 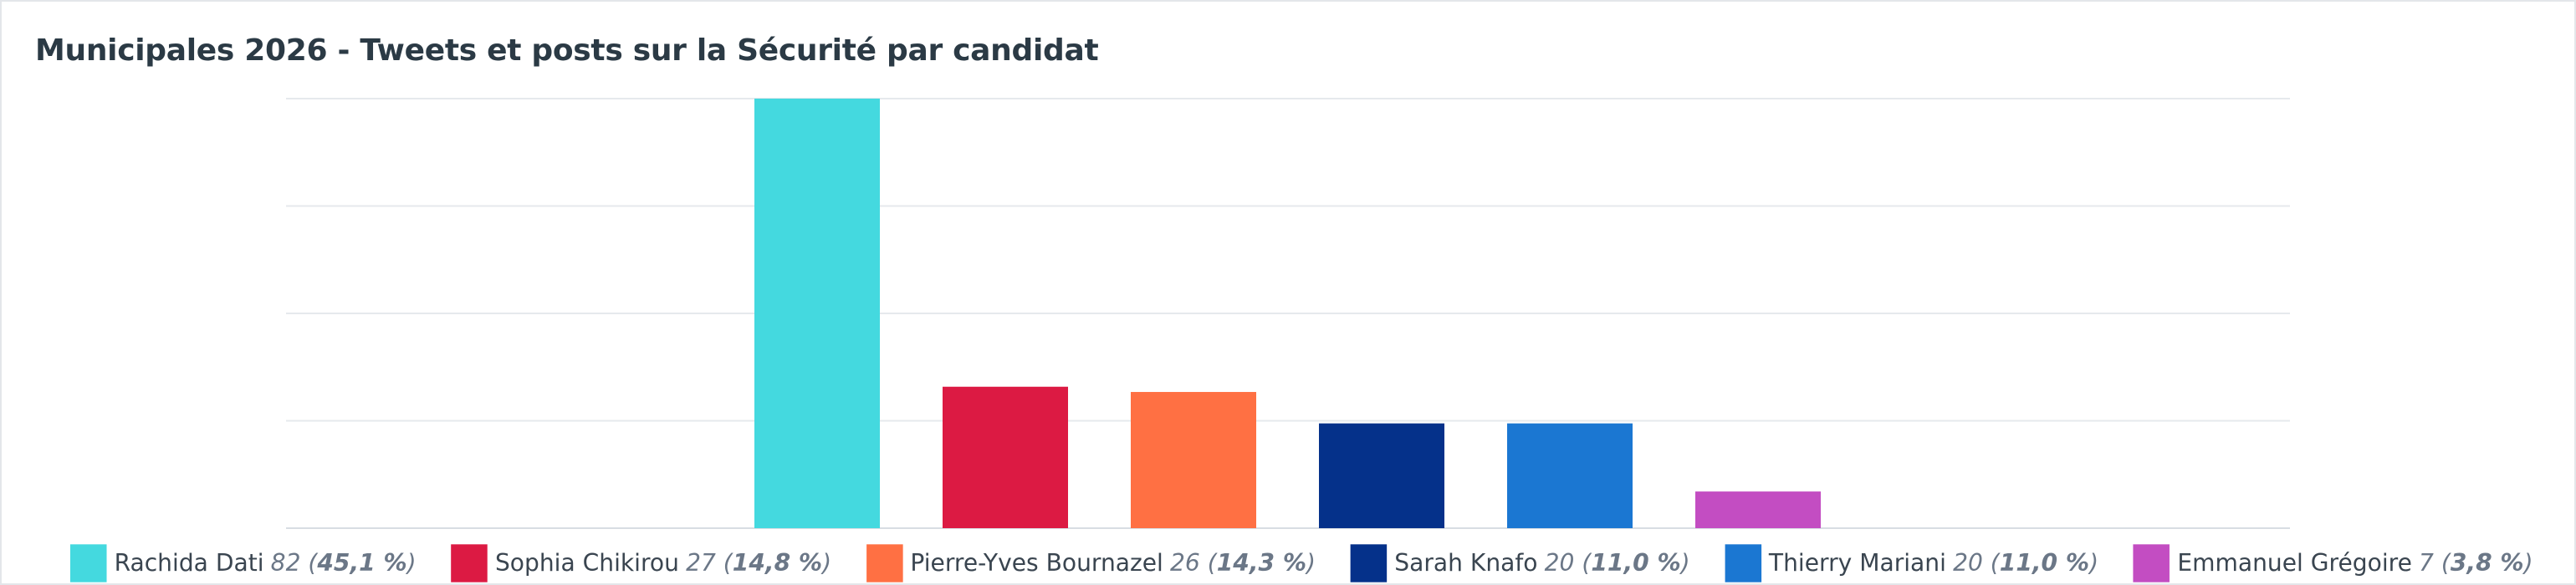 I want to click on legend-item: Pierre-Yves Bournazel 26 (14,3 %), so click(x=1091, y=563).